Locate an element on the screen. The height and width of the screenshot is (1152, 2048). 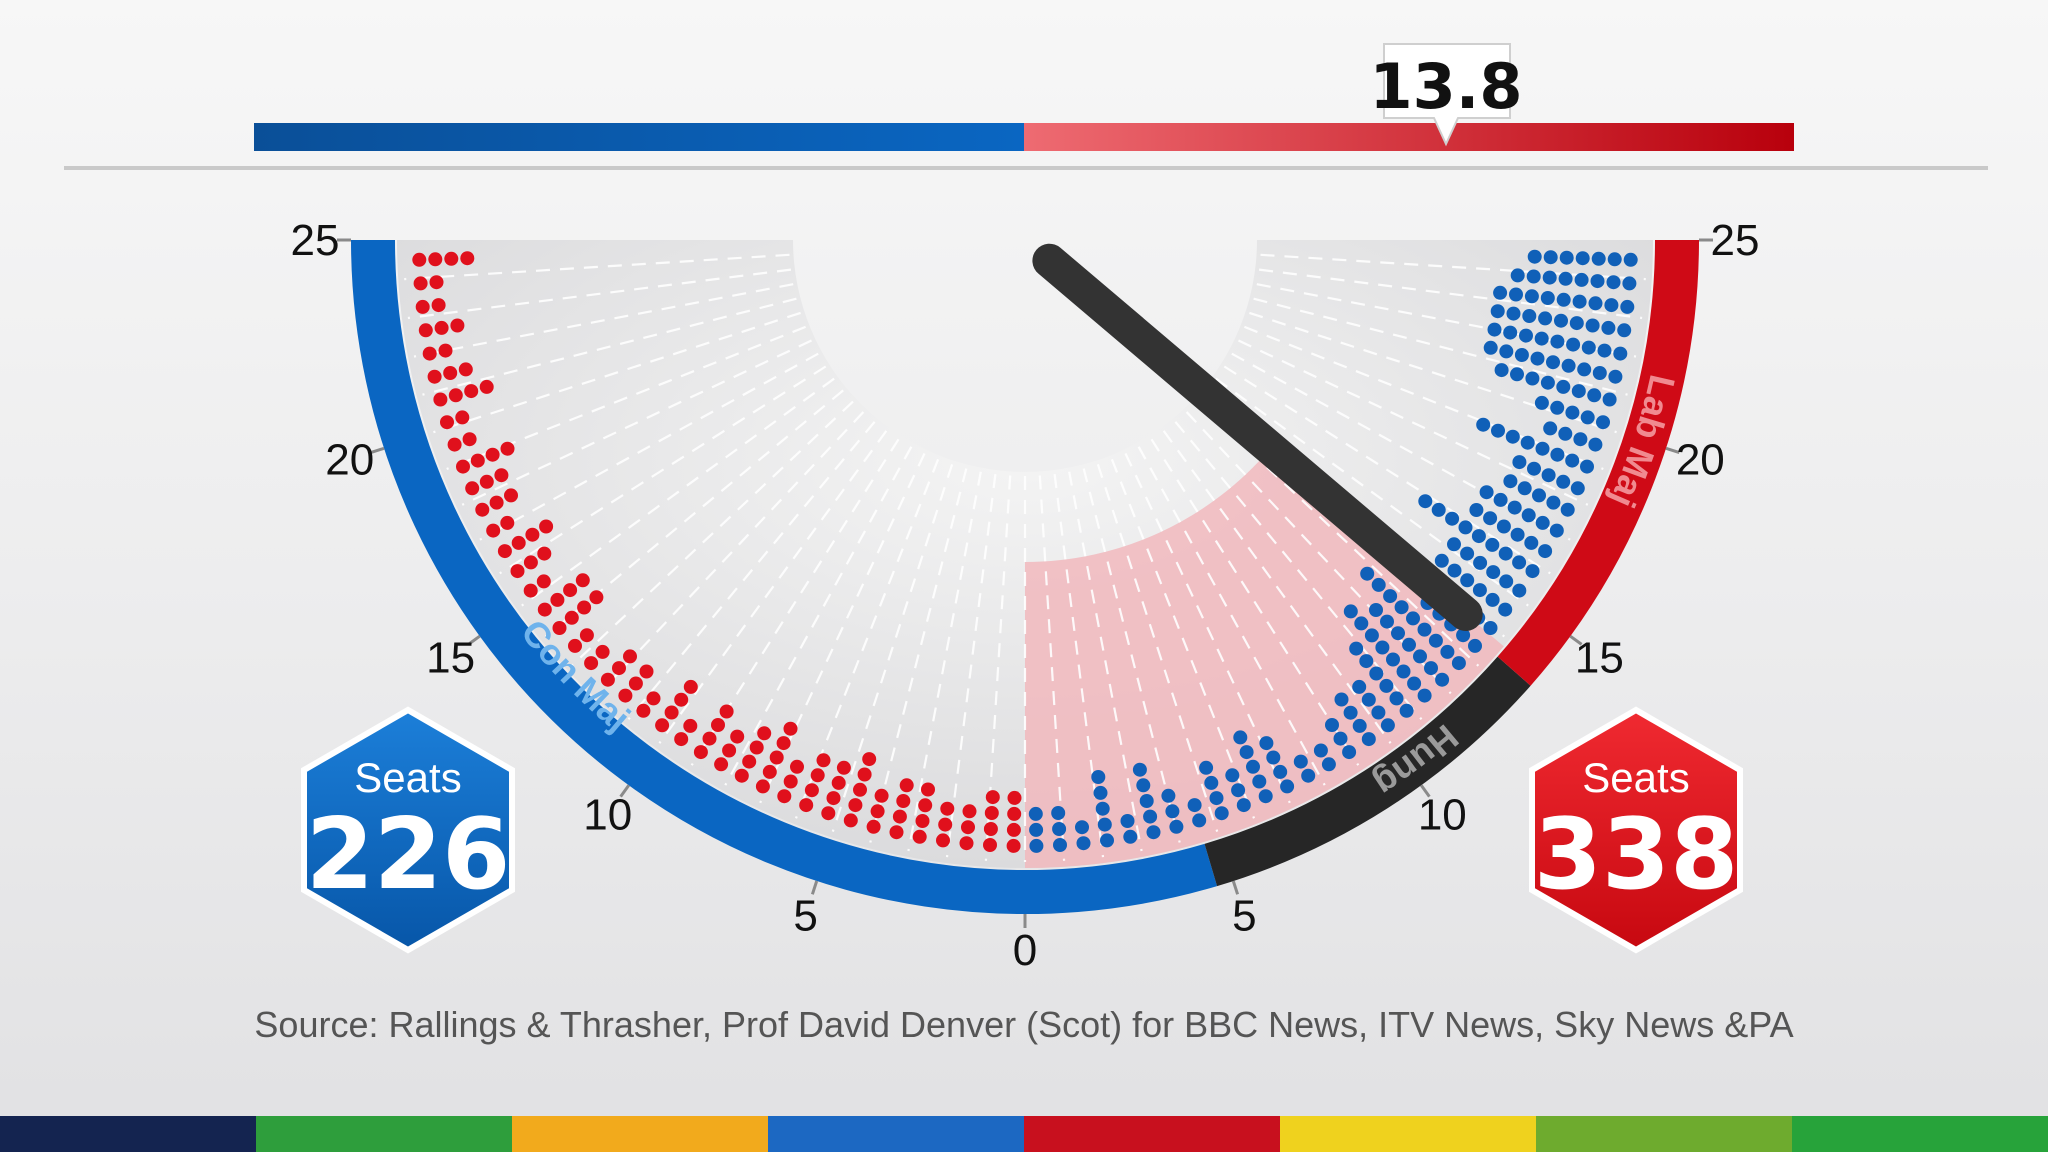
tick-label: 20 is located at coordinates (349, 459).